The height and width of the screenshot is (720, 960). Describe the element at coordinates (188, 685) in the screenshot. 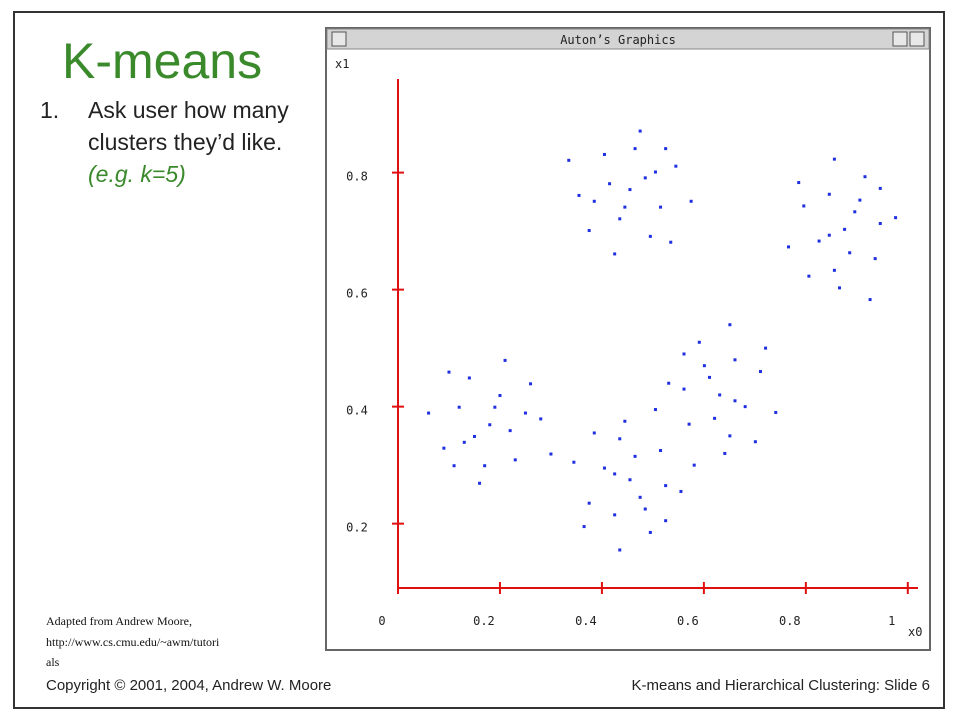

I see `copyright: Copyright © 2001, 2004, Andrew W. Moore` at that location.